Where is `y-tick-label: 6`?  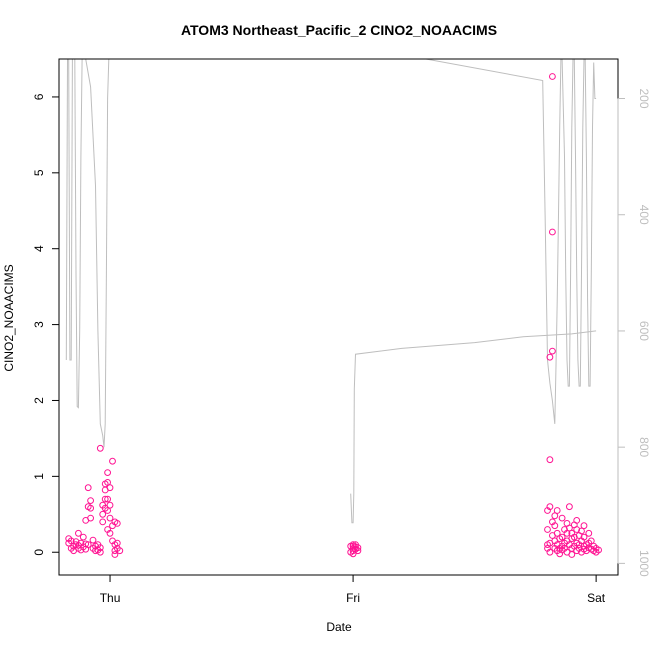 y-tick-label: 6 is located at coordinates (39, 96).